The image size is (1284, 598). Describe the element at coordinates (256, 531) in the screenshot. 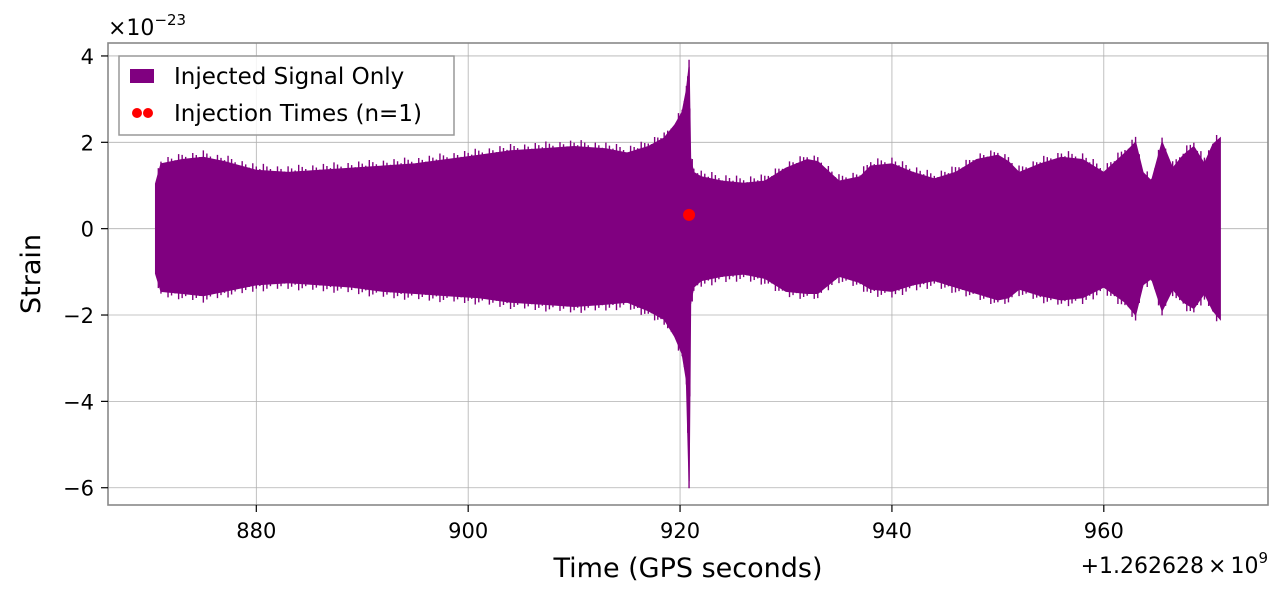

I see `x-tick-label: 880` at that location.